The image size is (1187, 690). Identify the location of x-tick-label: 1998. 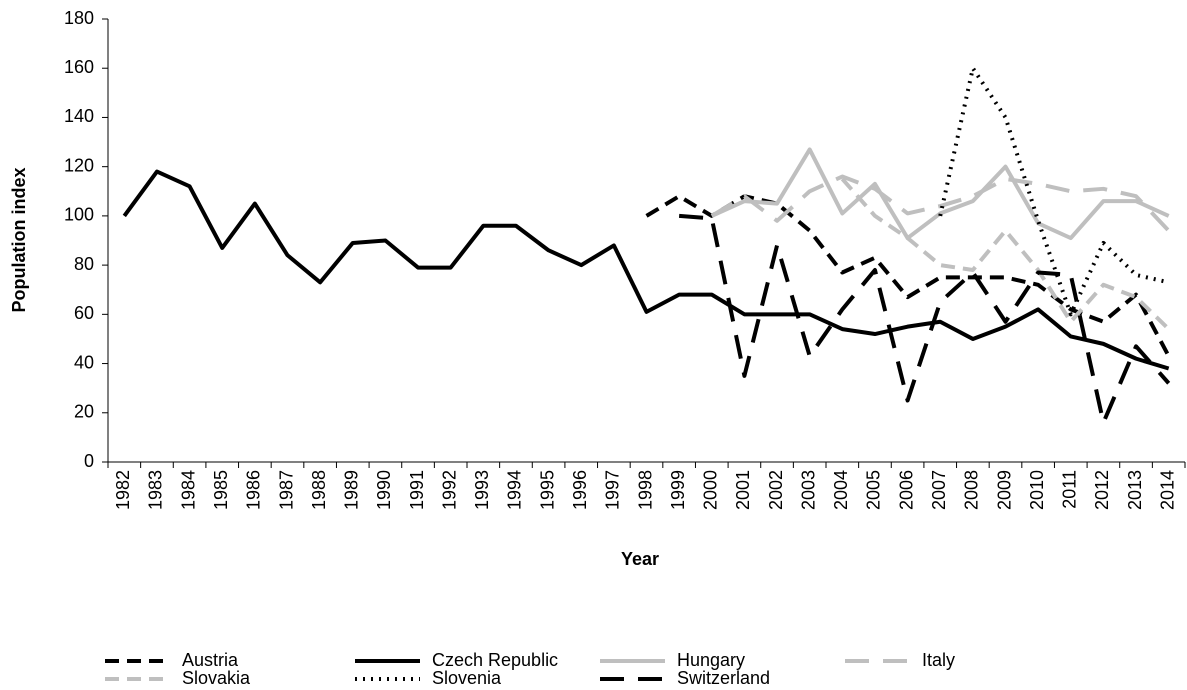
(645, 490).